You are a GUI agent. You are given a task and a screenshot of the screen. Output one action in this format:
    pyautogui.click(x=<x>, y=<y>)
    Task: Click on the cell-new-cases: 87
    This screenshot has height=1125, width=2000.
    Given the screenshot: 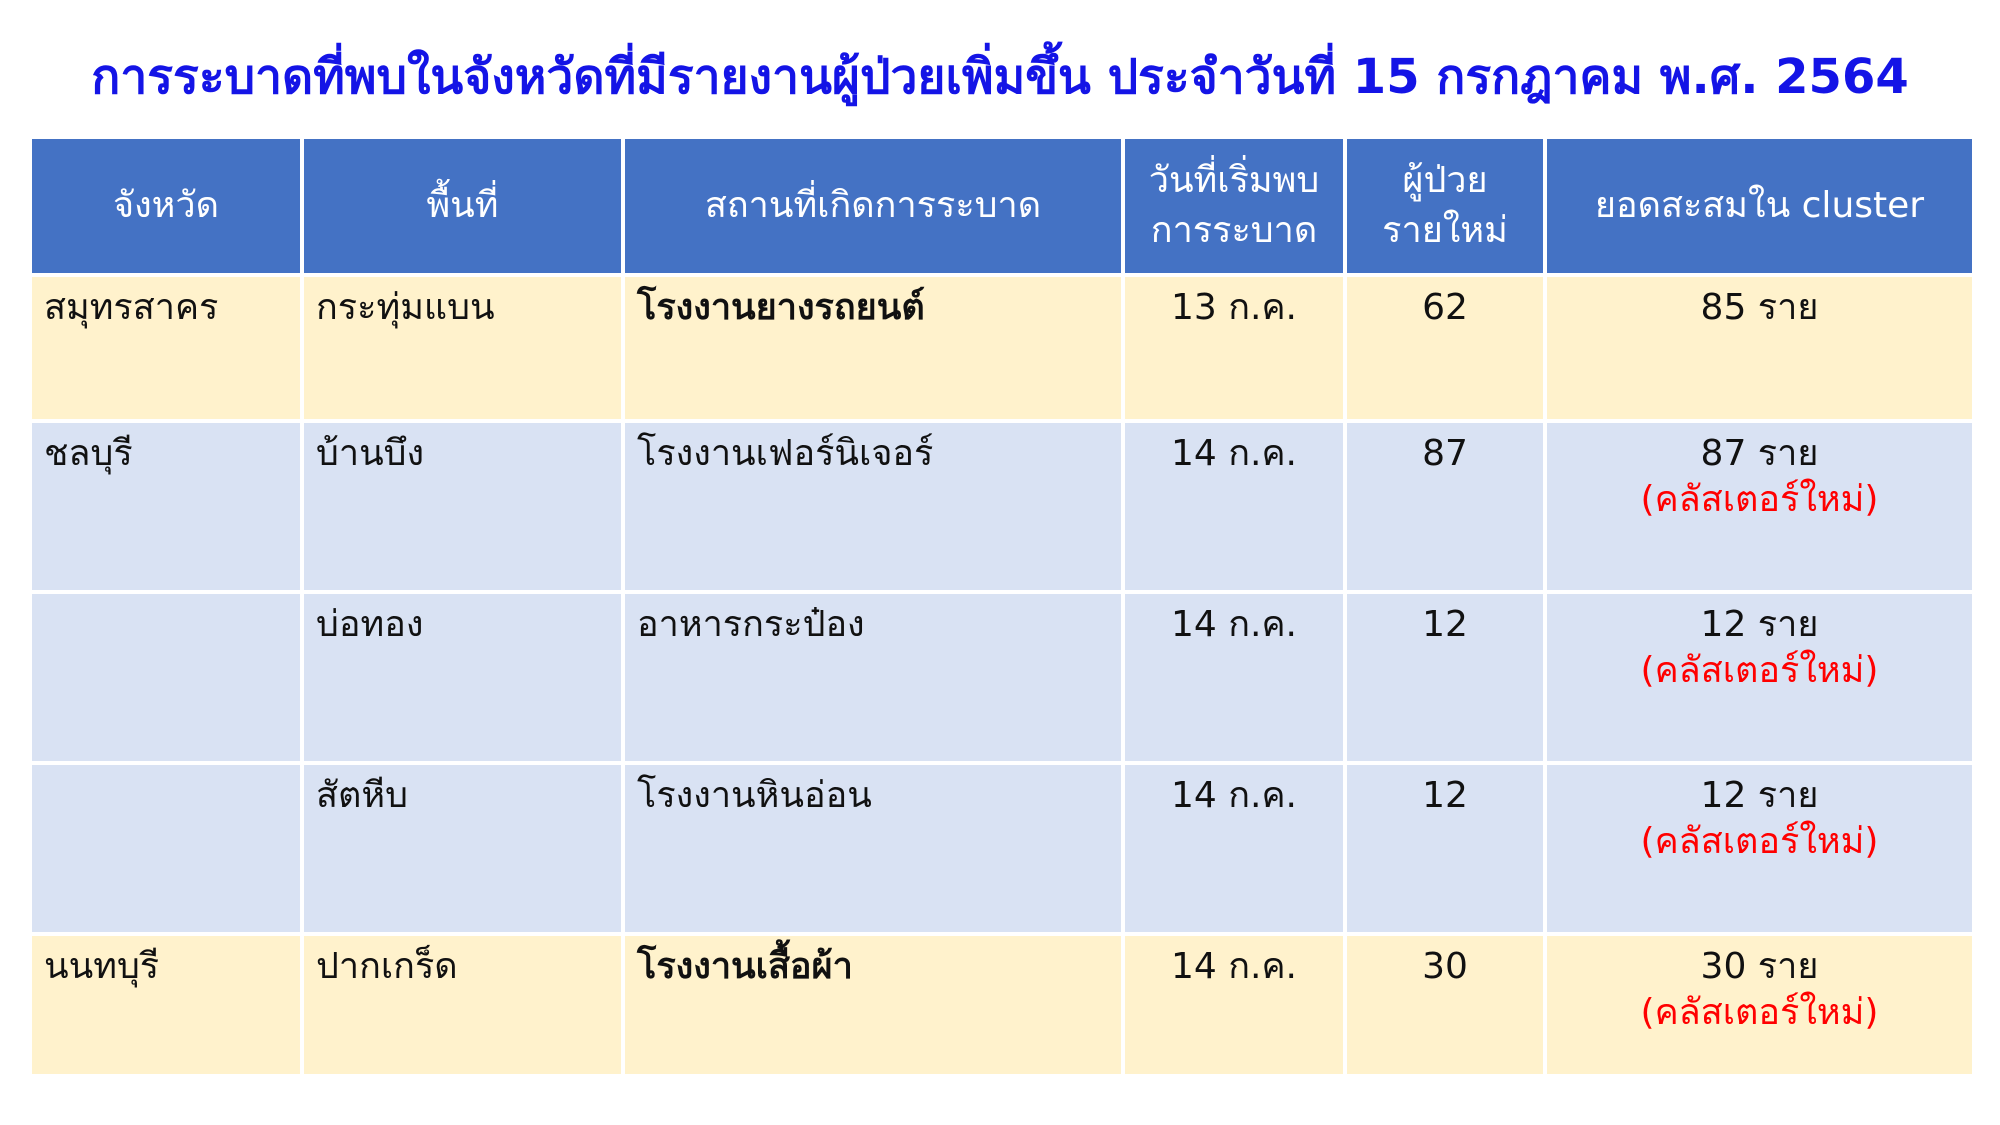 What is the action you would take?
    pyautogui.click(x=1445, y=506)
    